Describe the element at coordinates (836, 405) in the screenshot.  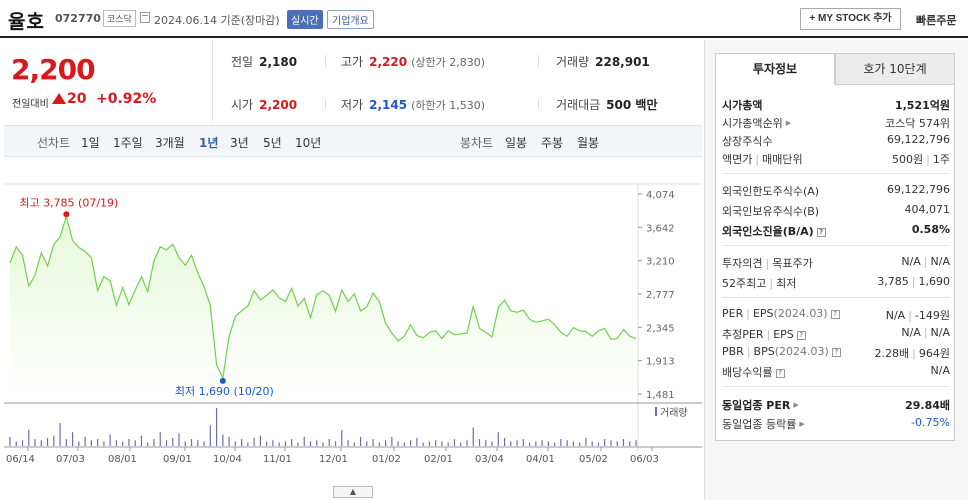
I see `info-row-industry-per: 동일업종 PER ▶ 29.84배` at that location.